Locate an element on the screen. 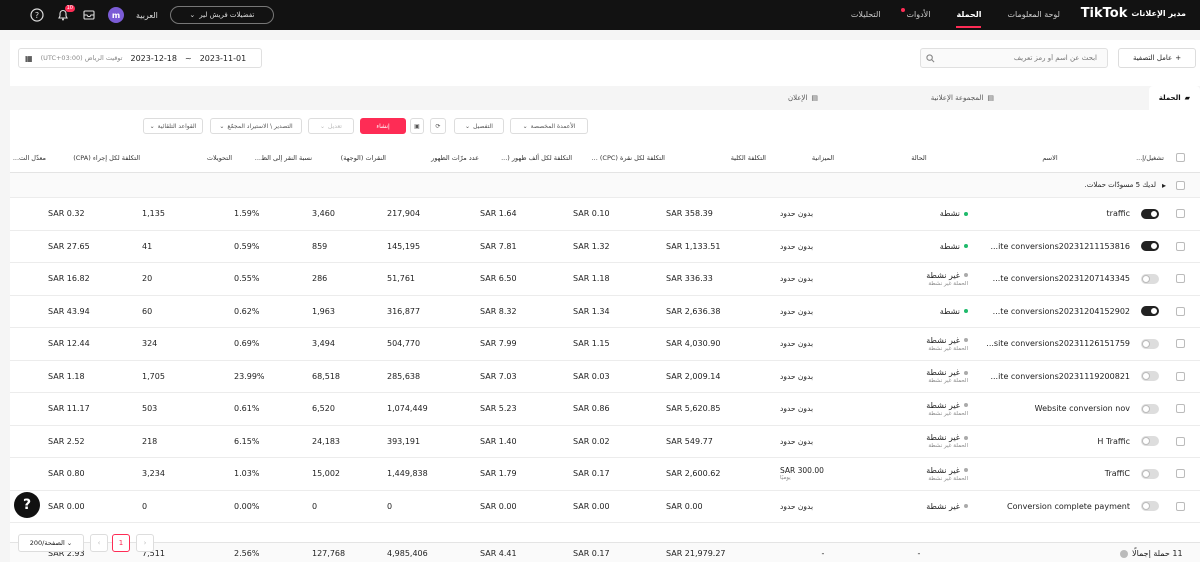 The height and width of the screenshot is (562, 1200). col-cpa: التكلفة لكل إجراء (CPA) is located at coordinates (106, 157).